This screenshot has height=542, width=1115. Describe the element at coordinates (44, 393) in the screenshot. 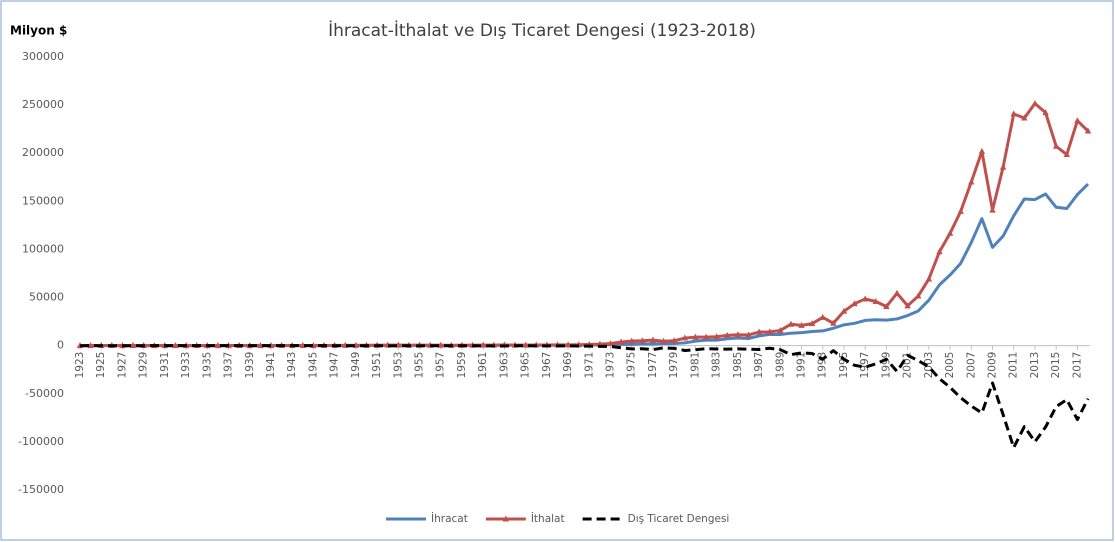

I see `y-tick-label: -50000` at that location.